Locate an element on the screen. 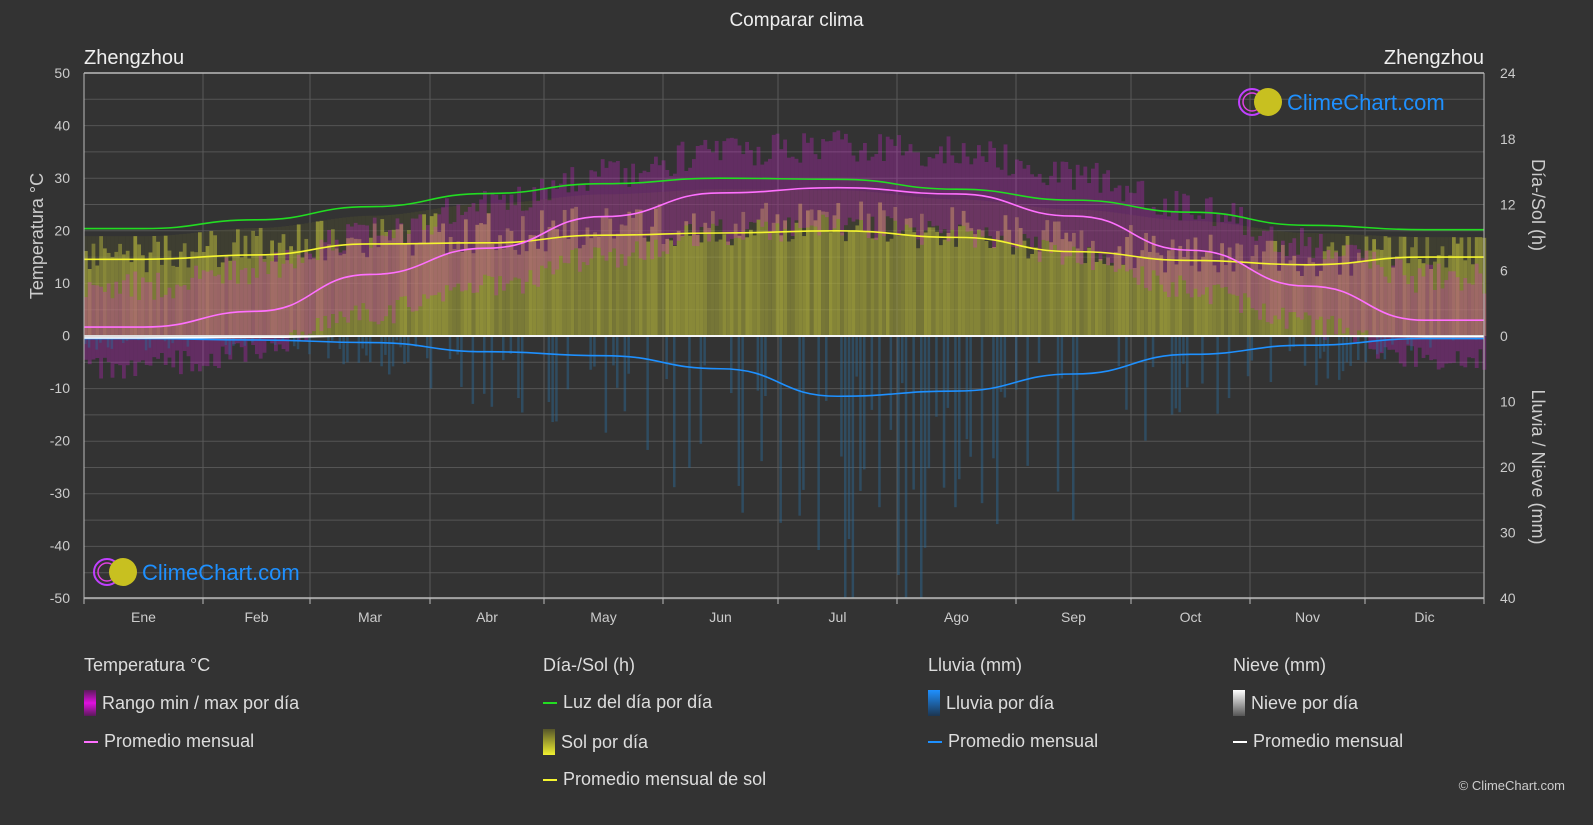 This screenshot has height=825, width=1593. snow-swatch-icon is located at coordinates (1239, 703).